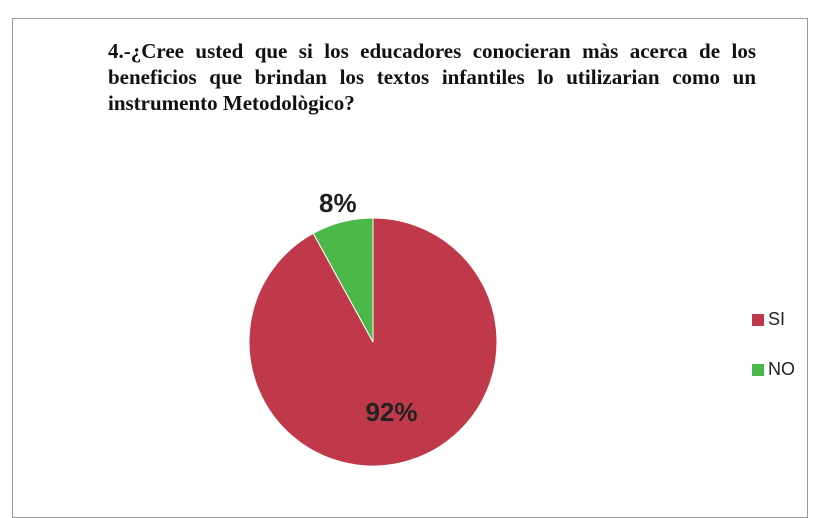  I want to click on pie-slice, so click(343, 280).